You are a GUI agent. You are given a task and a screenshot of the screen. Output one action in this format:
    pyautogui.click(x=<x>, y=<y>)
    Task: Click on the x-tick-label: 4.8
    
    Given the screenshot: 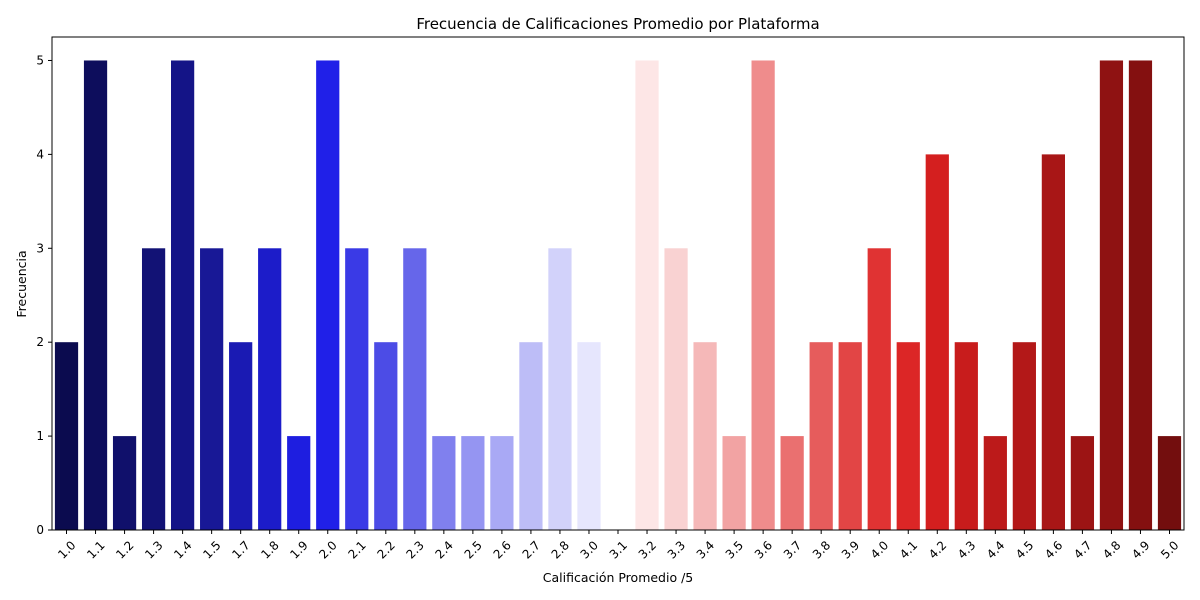 What is the action you would take?
    pyautogui.click(x=1111, y=549)
    